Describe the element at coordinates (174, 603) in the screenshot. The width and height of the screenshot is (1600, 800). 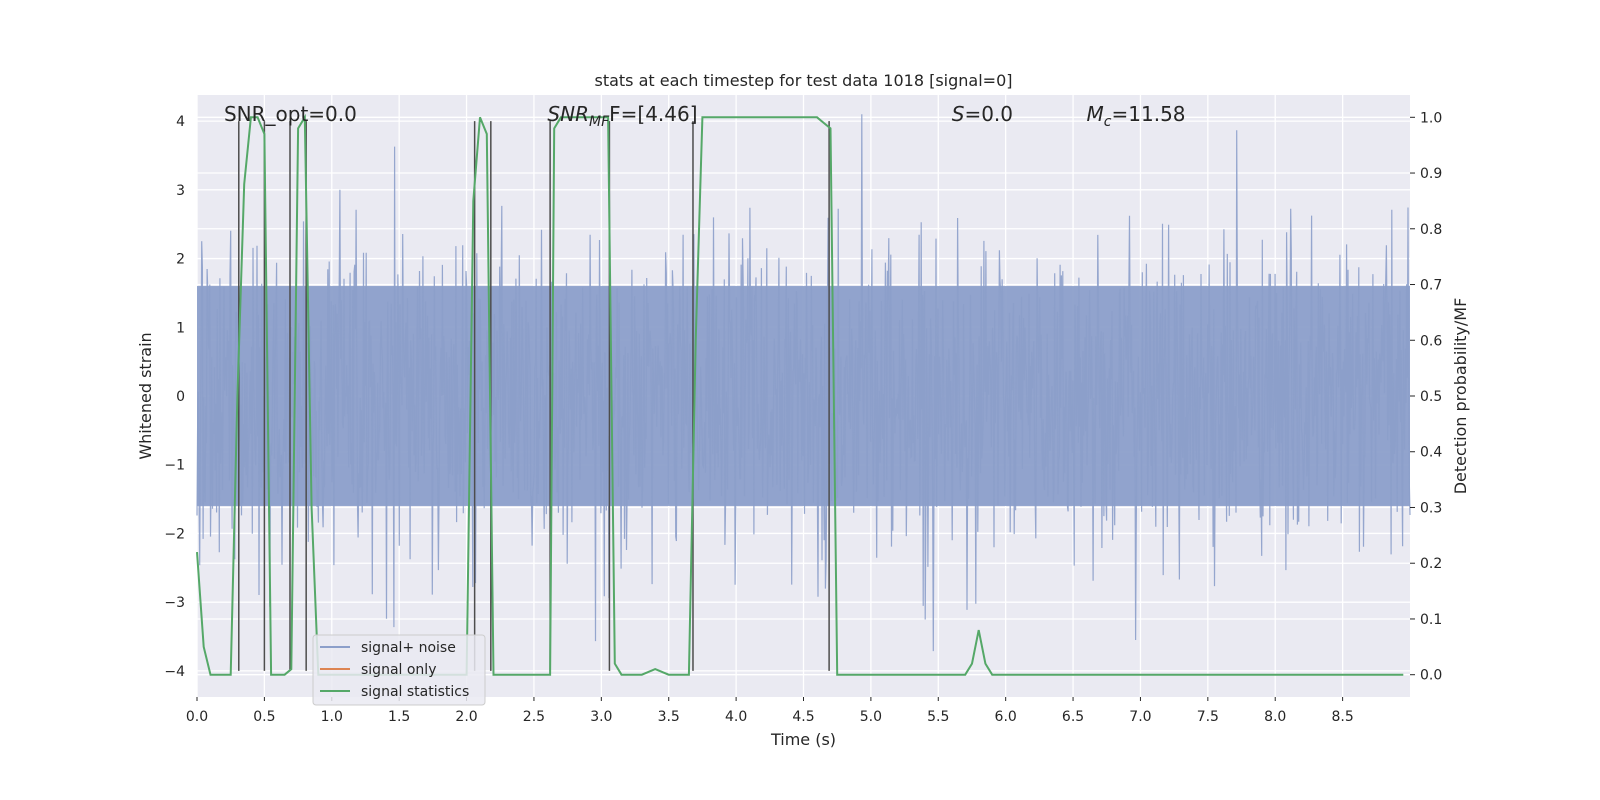
I see `left-y-tick-label-1: −3` at that location.